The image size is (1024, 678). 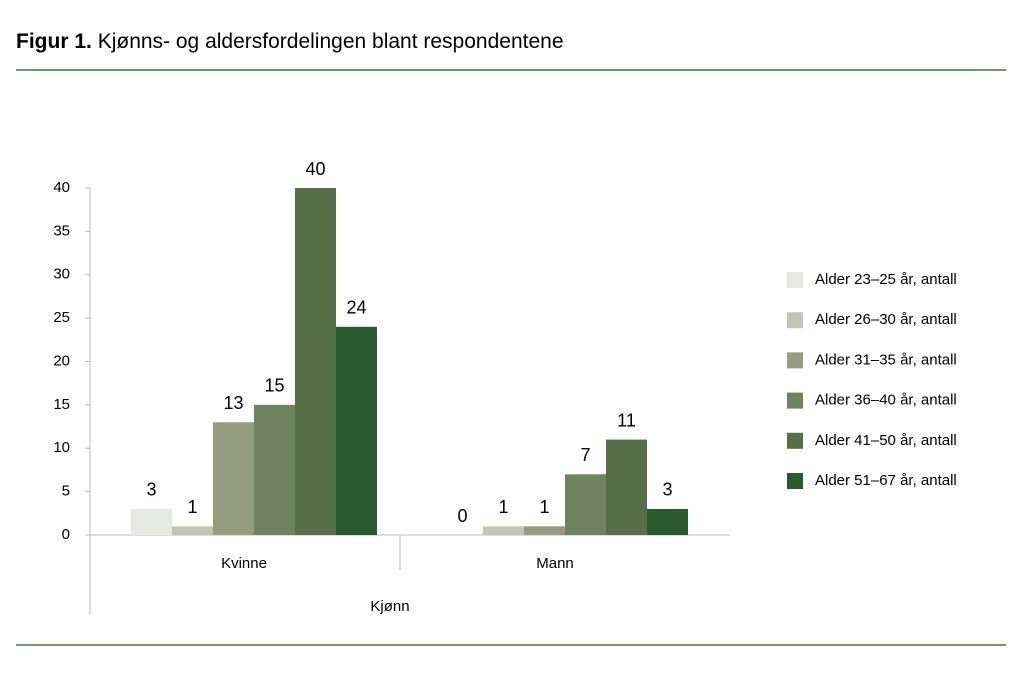 I want to click on y-tick-label: 30, so click(x=61, y=274).